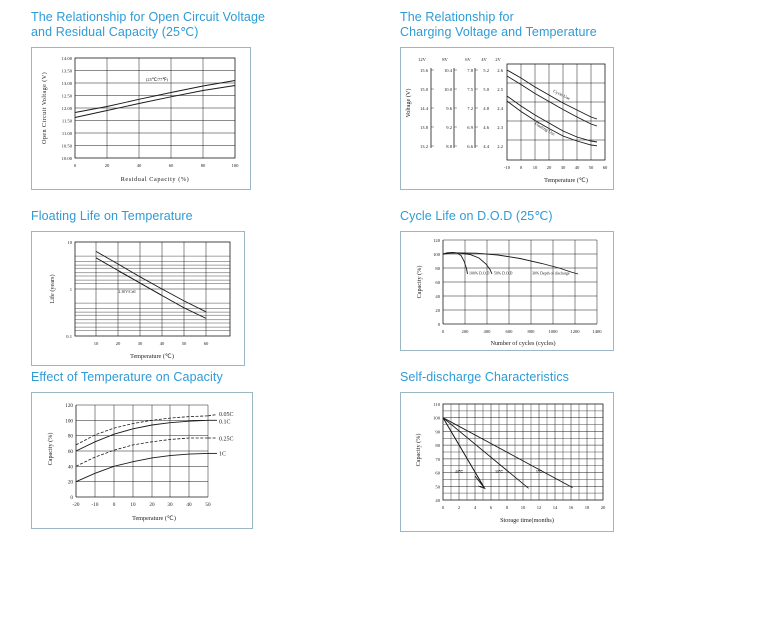 Image resolution: width=780 pixels, height=635 pixels. I want to click on svg-text: 10.00, so click(67, 158).